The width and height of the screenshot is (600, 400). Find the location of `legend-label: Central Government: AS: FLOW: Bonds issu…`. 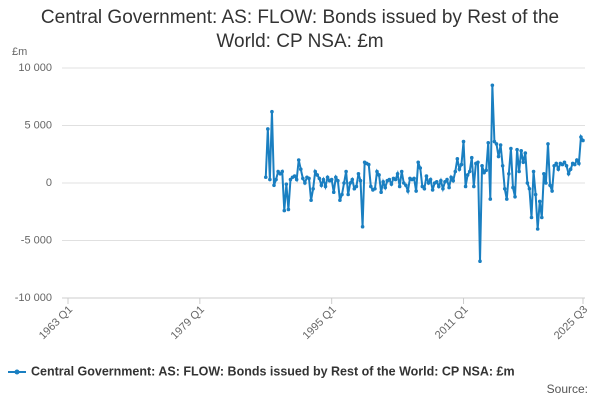

legend-label: Central Government: AS: FLOW: Bonds issu… is located at coordinates (273, 371).